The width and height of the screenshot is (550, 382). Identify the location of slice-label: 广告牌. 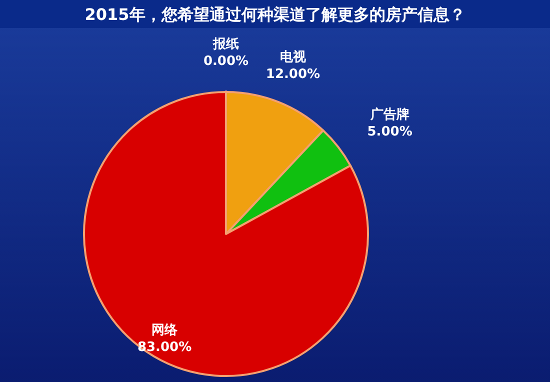
(389, 114).